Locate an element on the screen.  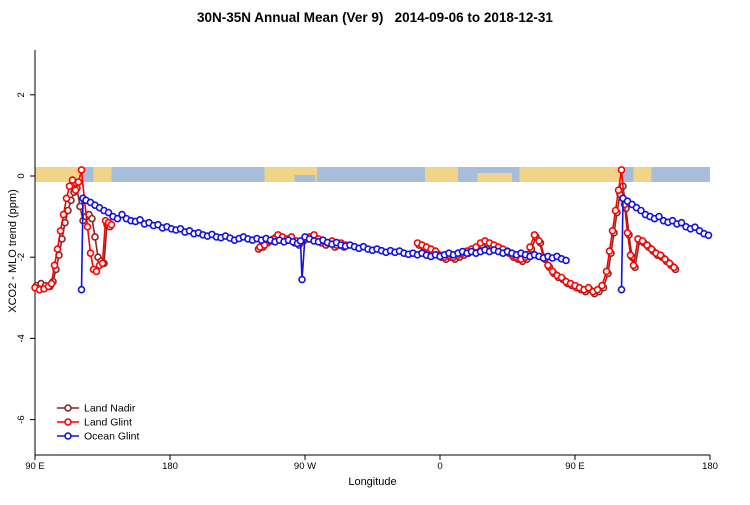
legend: Land Nadir Land Glint Ocean Glint is located at coordinates (98, 423).